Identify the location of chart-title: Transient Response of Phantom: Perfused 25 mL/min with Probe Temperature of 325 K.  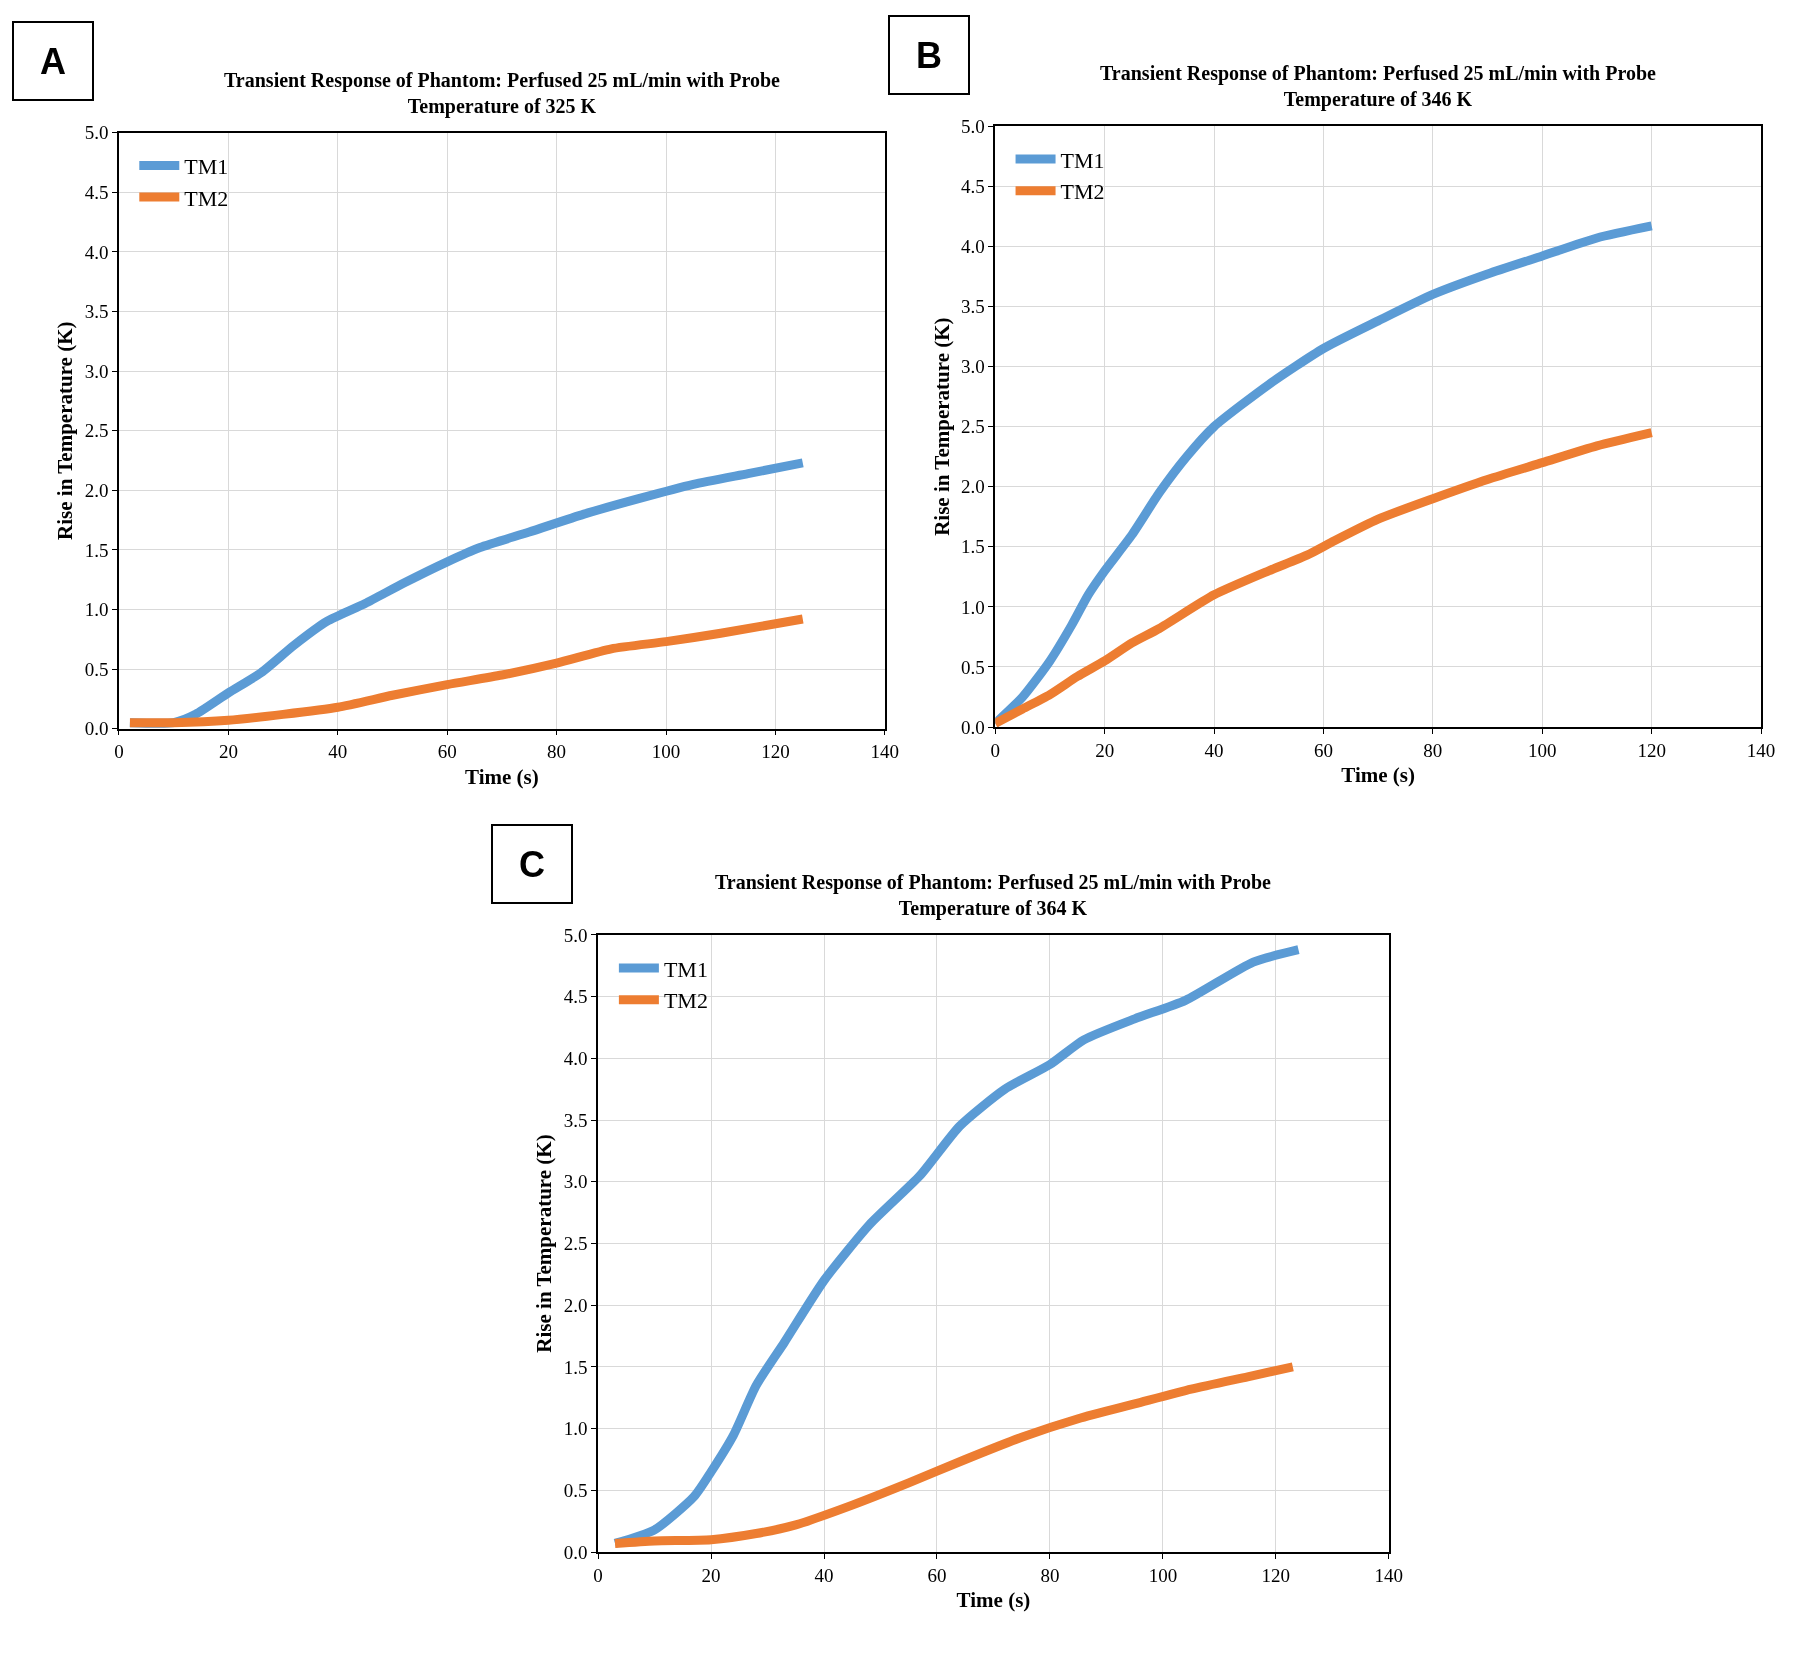
(502, 93).